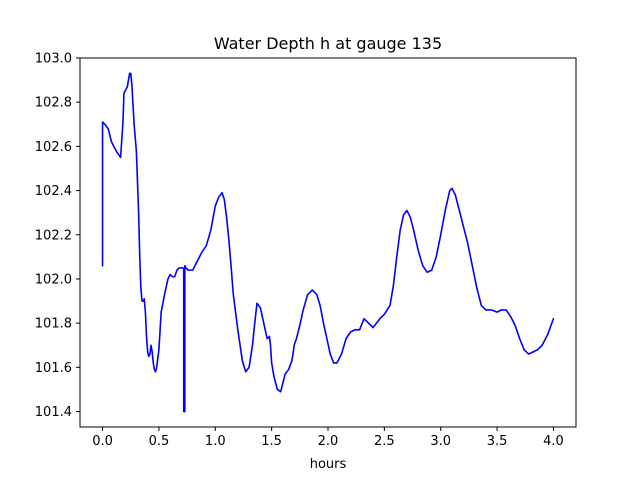  I want to click on x-tick-label: 2.5, so click(384, 441).